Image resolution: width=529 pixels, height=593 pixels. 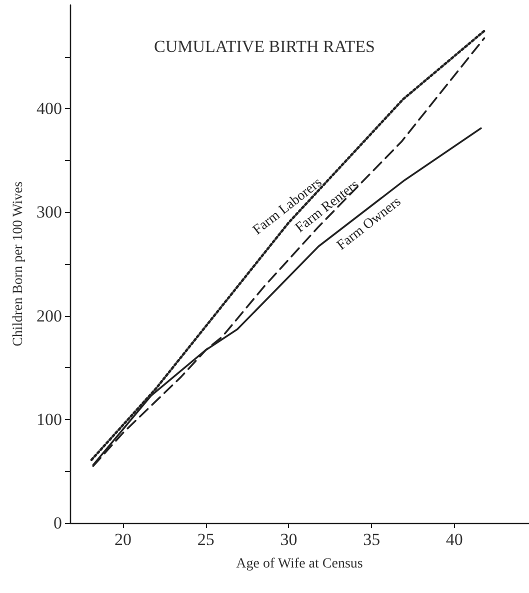 What do you see at coordinates (454, 539) in the screenshot?
I see `x-tick-label: 40` at bounding box center [454, 539].